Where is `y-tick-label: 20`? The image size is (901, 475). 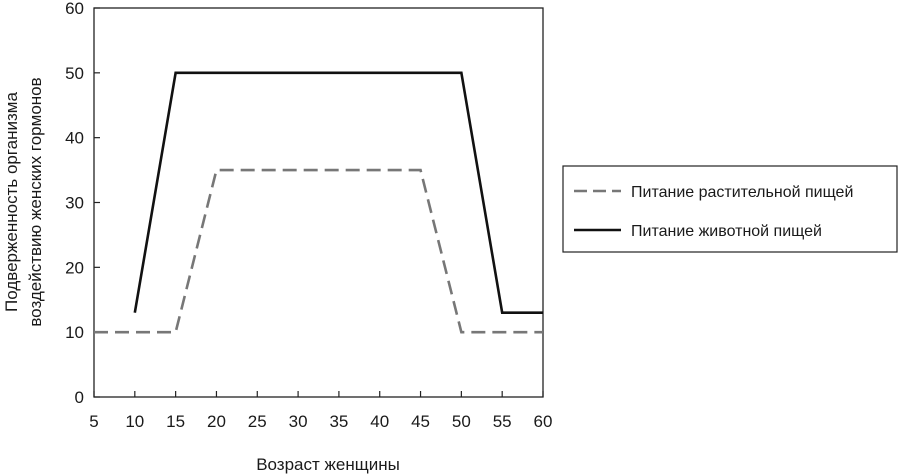 y-tick-label: 20 is located at coordinates (74, 267).